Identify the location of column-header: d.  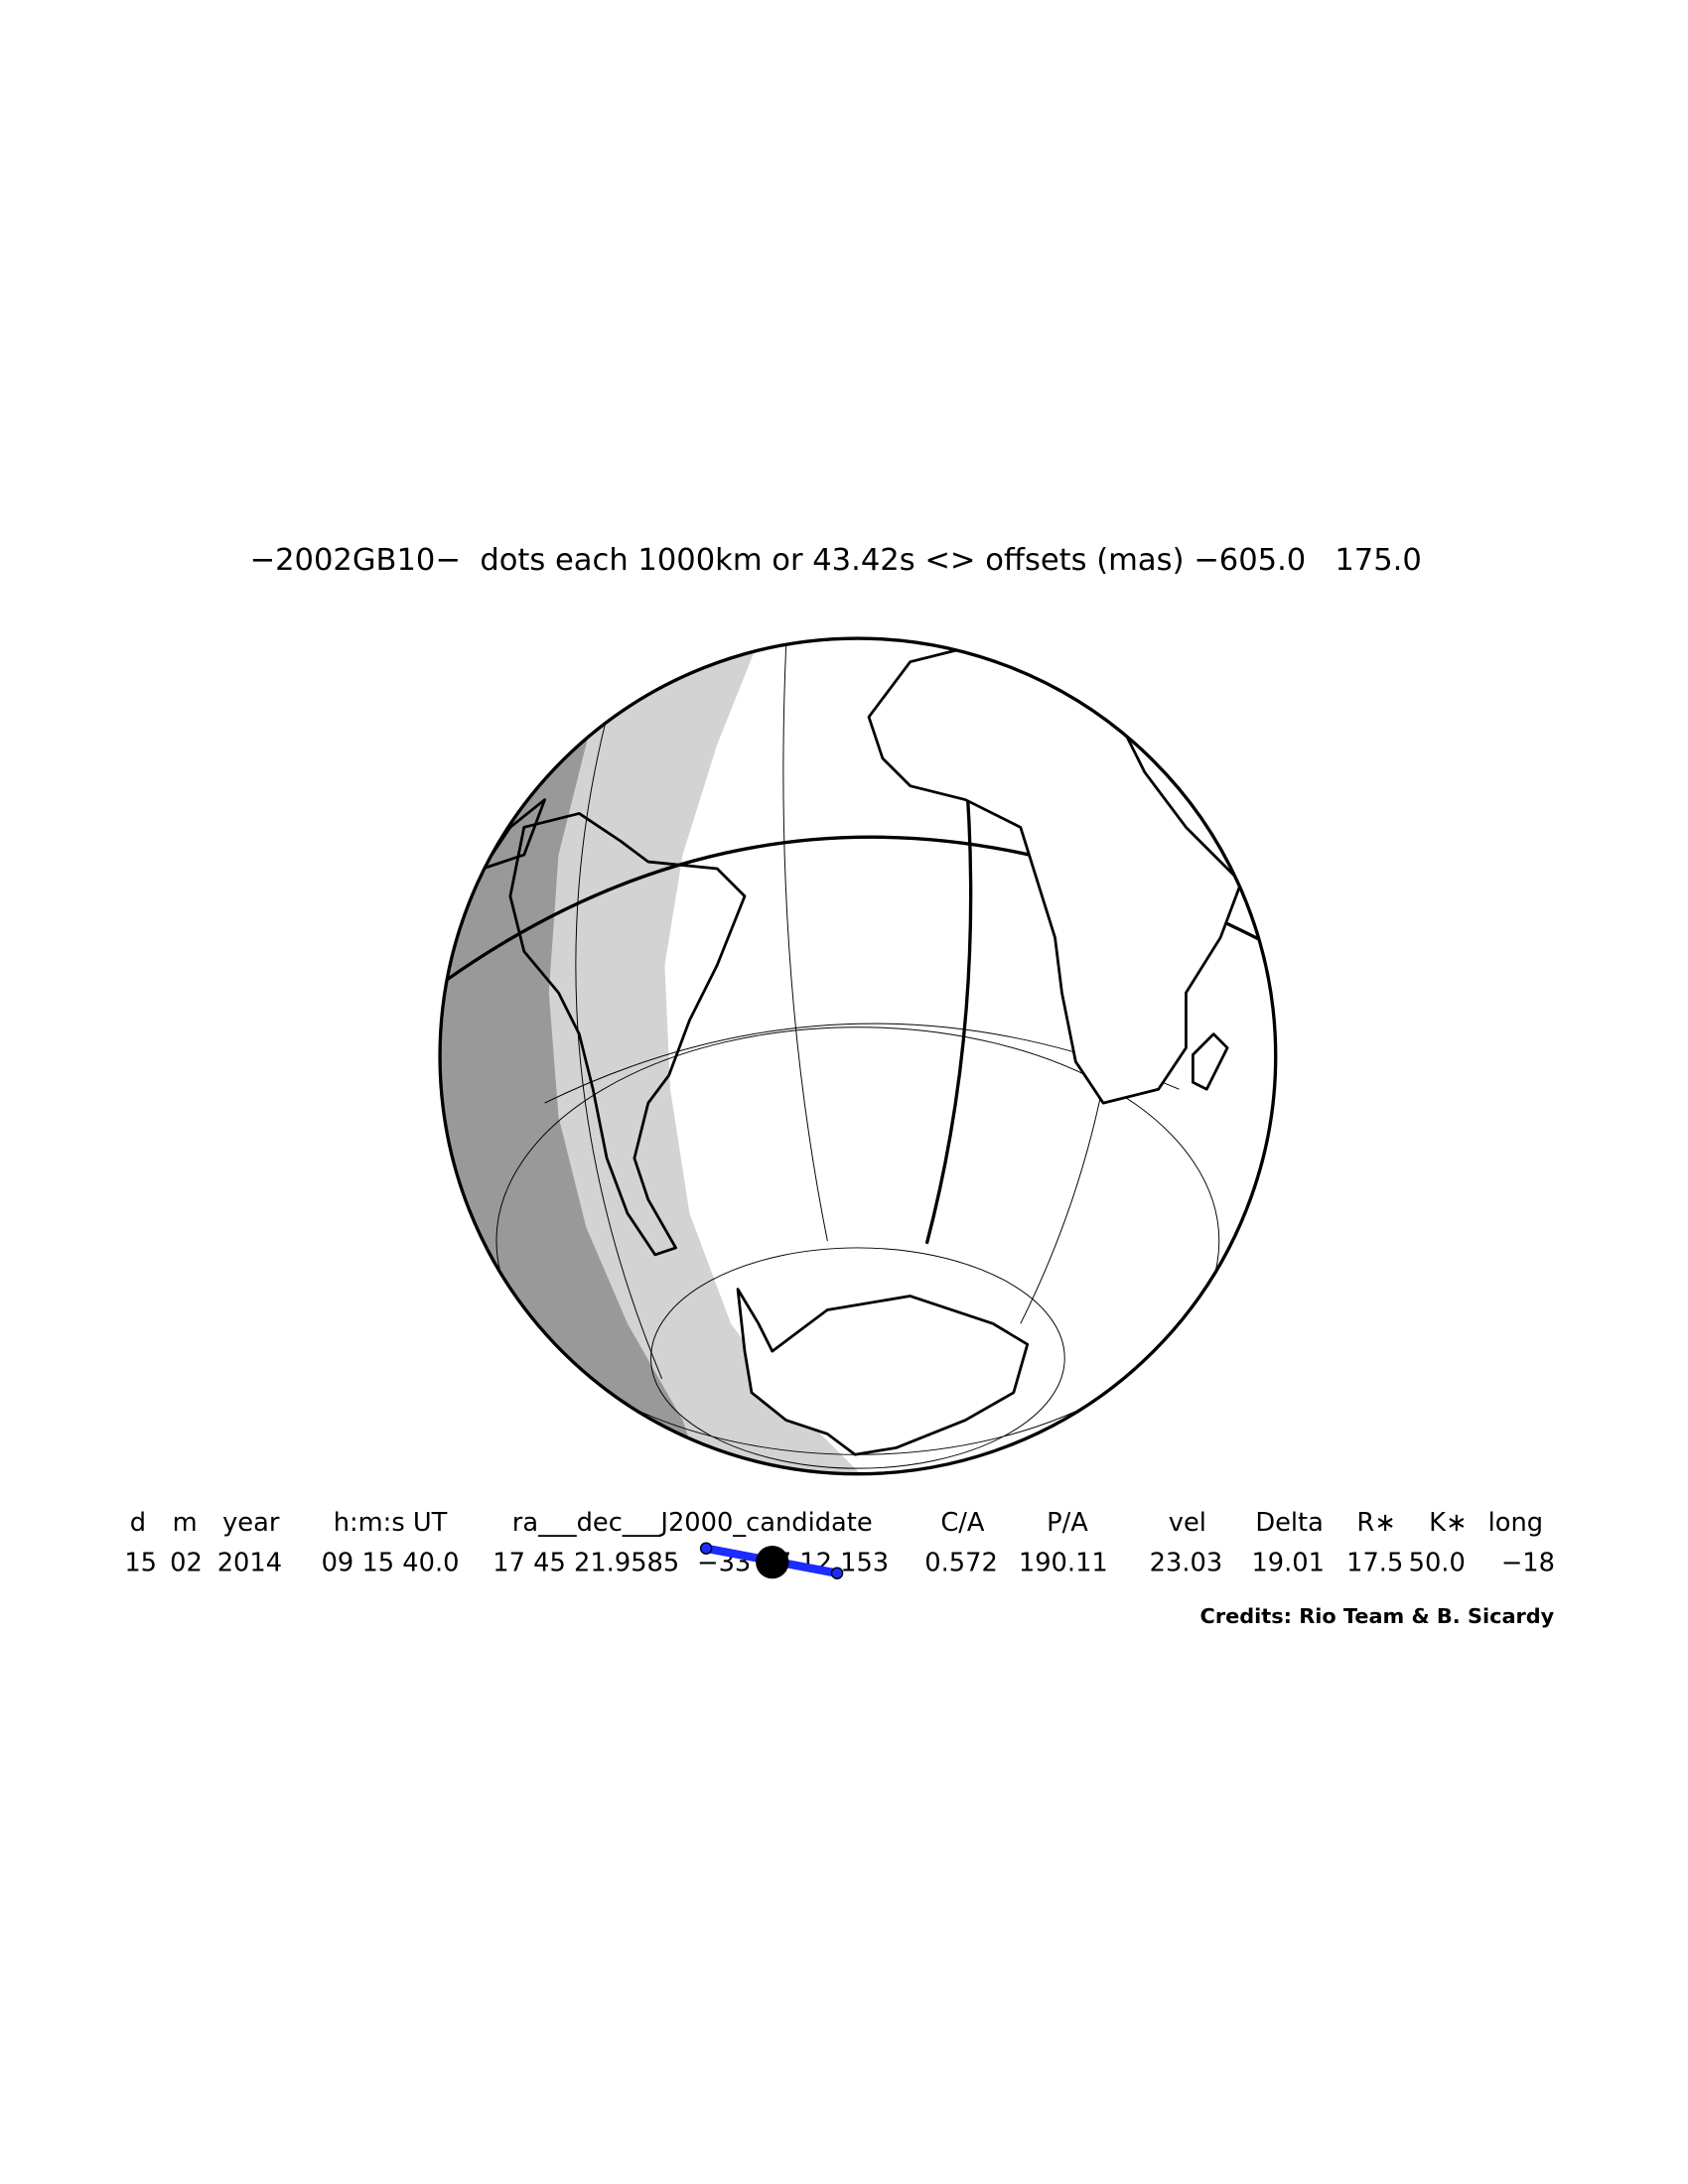
(138, 1523).